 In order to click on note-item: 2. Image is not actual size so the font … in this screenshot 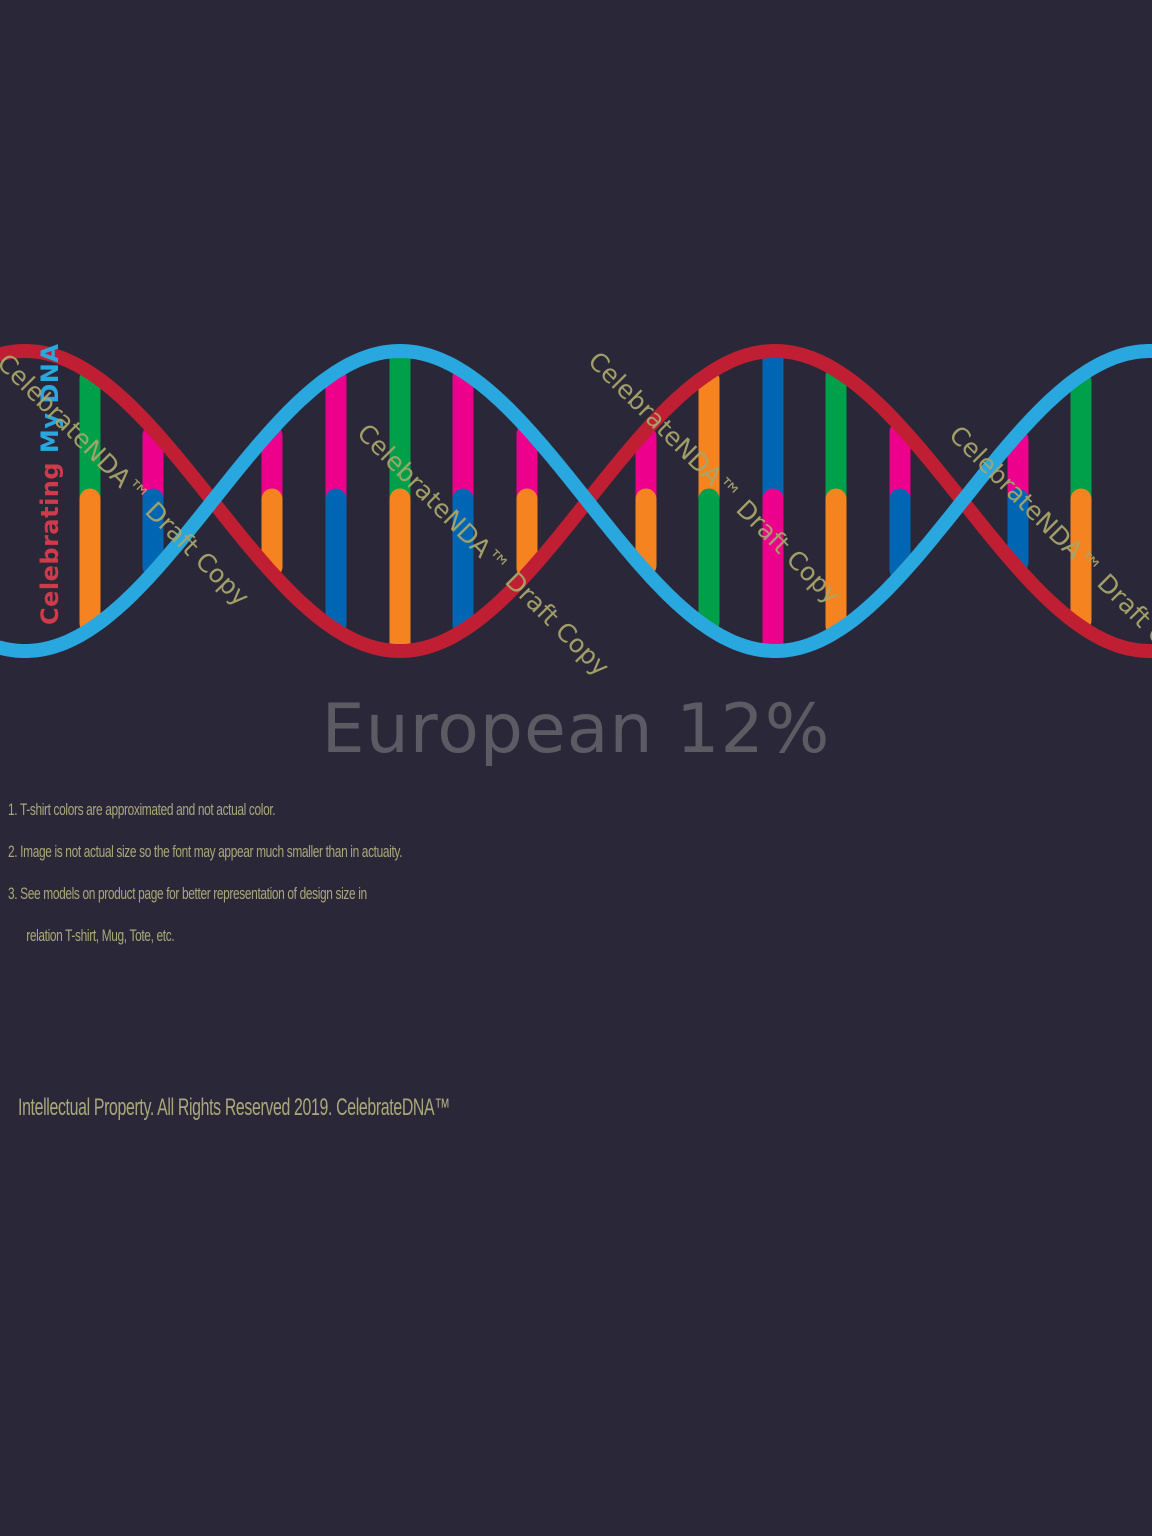, I will do `click(205, 851)`.